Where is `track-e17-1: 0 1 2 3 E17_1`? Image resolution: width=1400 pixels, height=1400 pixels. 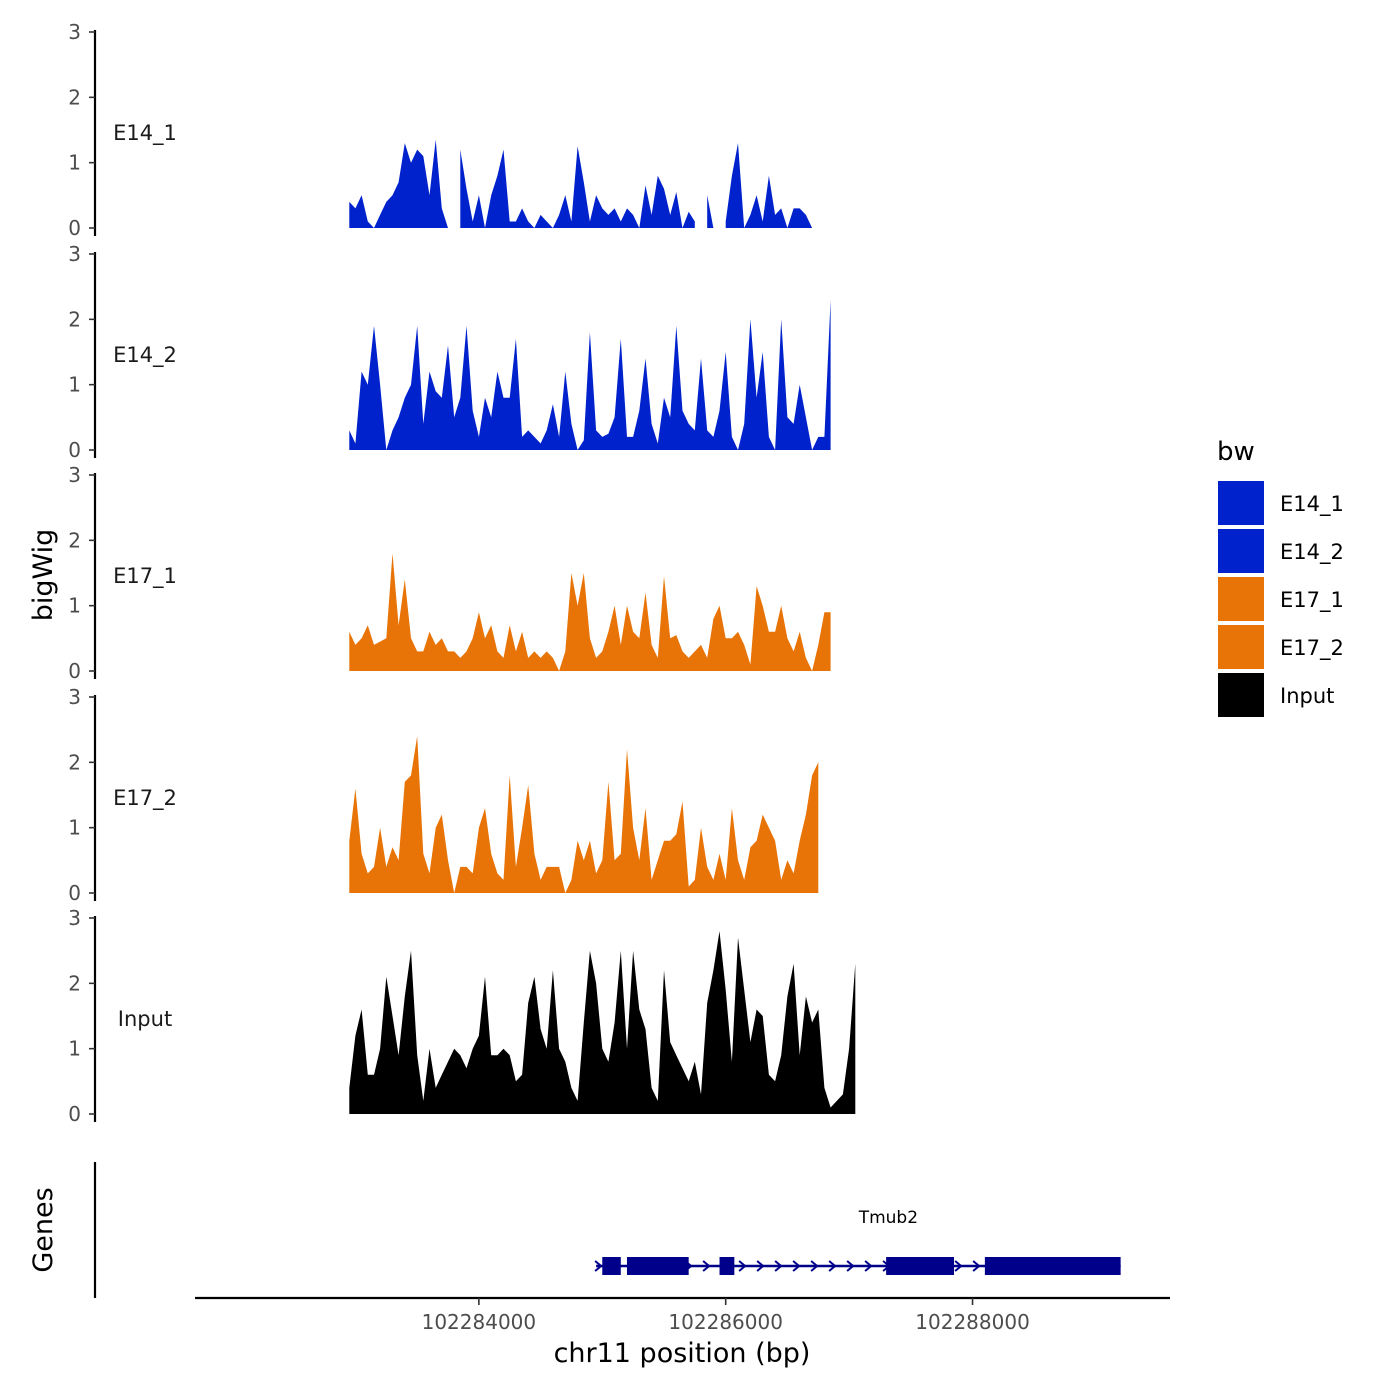 track-e17-1: 0 1 2 3 E17_1 is located at coordinates (449, 573).